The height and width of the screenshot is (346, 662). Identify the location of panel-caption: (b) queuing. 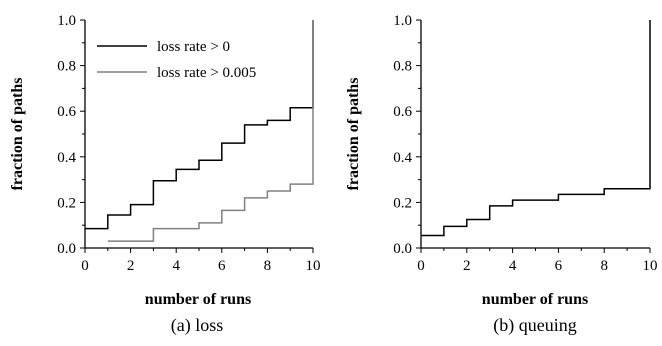
(534, 325).